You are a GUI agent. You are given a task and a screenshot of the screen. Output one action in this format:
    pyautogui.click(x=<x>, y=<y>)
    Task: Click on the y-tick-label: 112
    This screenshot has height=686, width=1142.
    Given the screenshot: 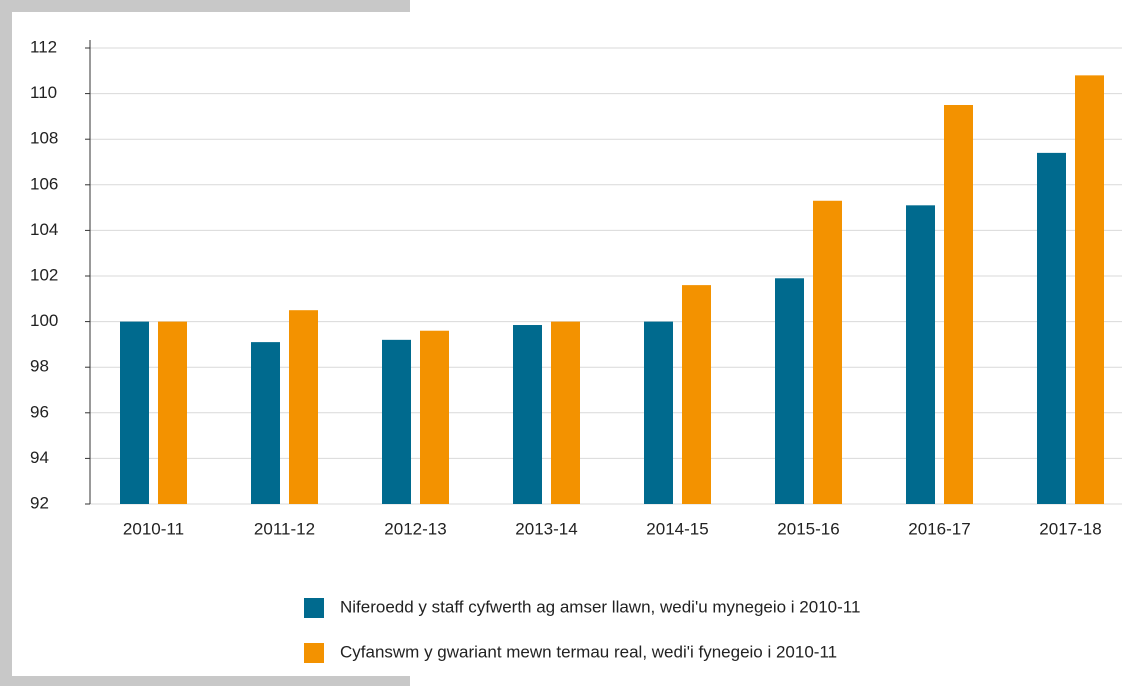 What is the action you would take?
    pyautogui.click(x=43, y=46)
    